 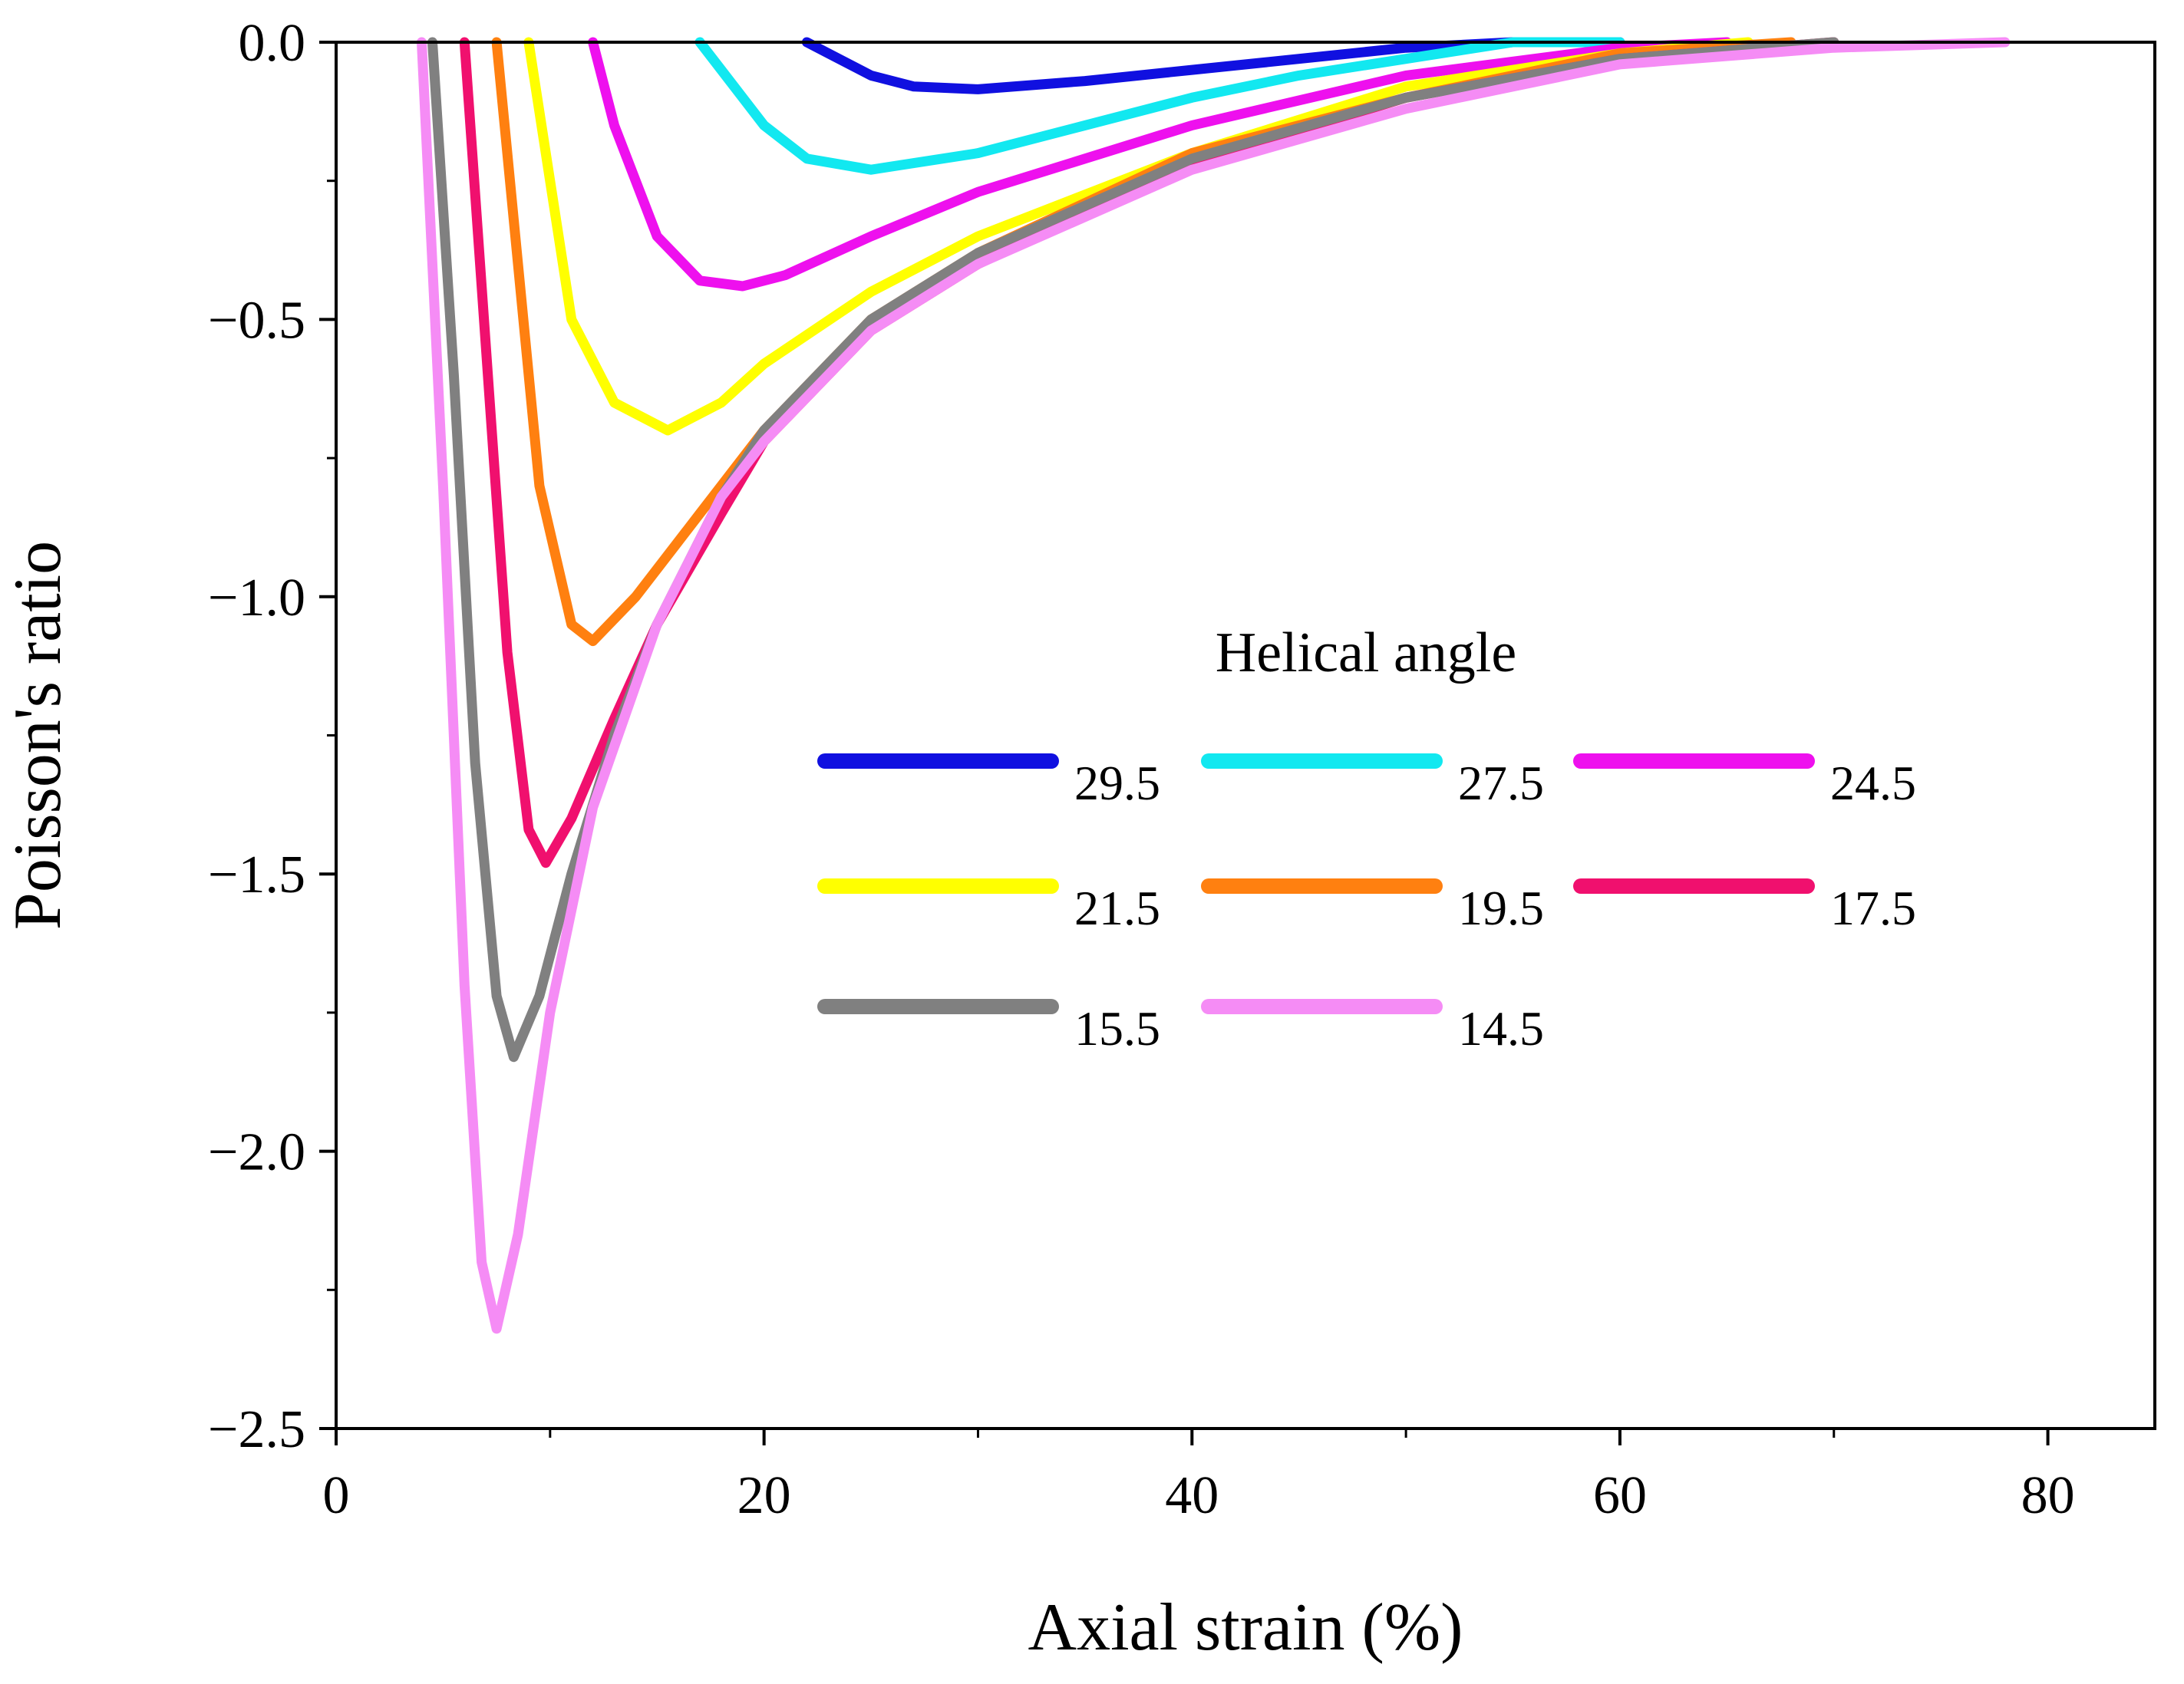 What do you see at coordinates (1117, 1028) in the screenshot?
I see `legend-label-15-5: 15.5` at bounding box center [1117, 1028].